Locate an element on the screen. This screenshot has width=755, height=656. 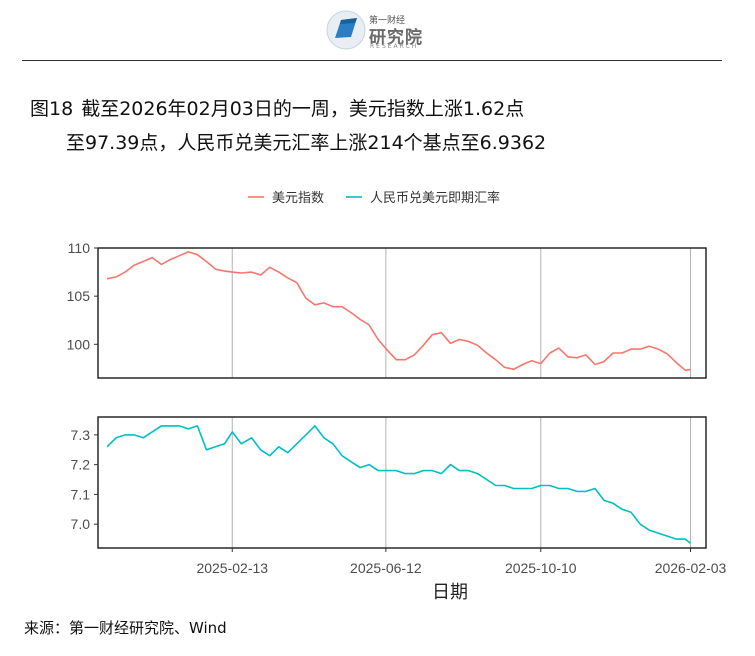
y-tick-label-1-2: 7.2 is located at coordinates (81, 465).